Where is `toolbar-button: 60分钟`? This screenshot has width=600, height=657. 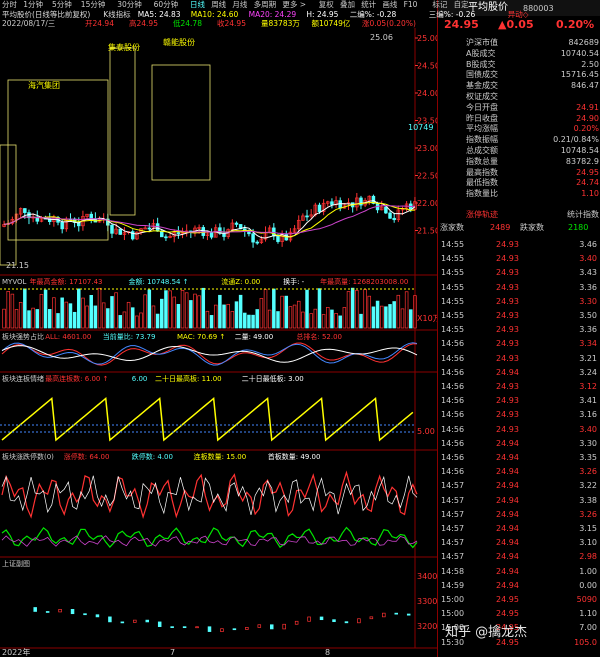 toolbar-button: 60分钟 is located at coordinates (166, 4).